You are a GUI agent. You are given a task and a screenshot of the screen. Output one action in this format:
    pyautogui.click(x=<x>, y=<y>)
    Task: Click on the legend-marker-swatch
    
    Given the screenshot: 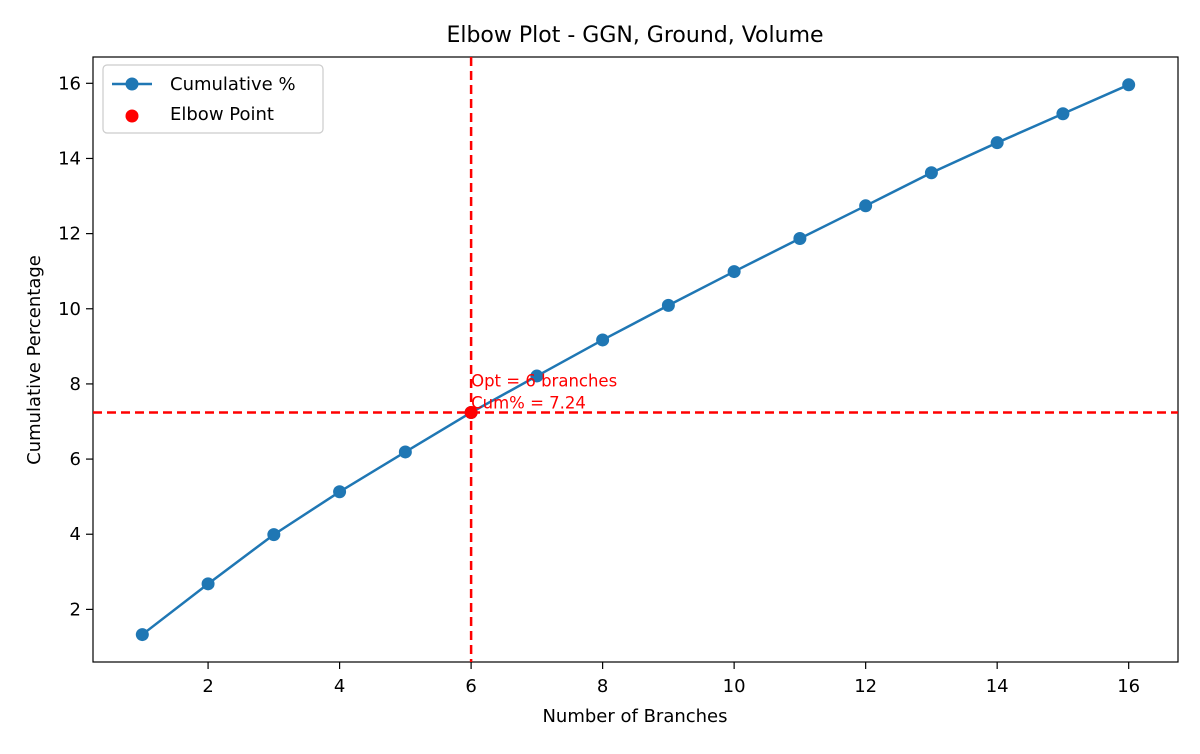 What is the action you would take?
    pyautogui.click(x=132, y=84)
    